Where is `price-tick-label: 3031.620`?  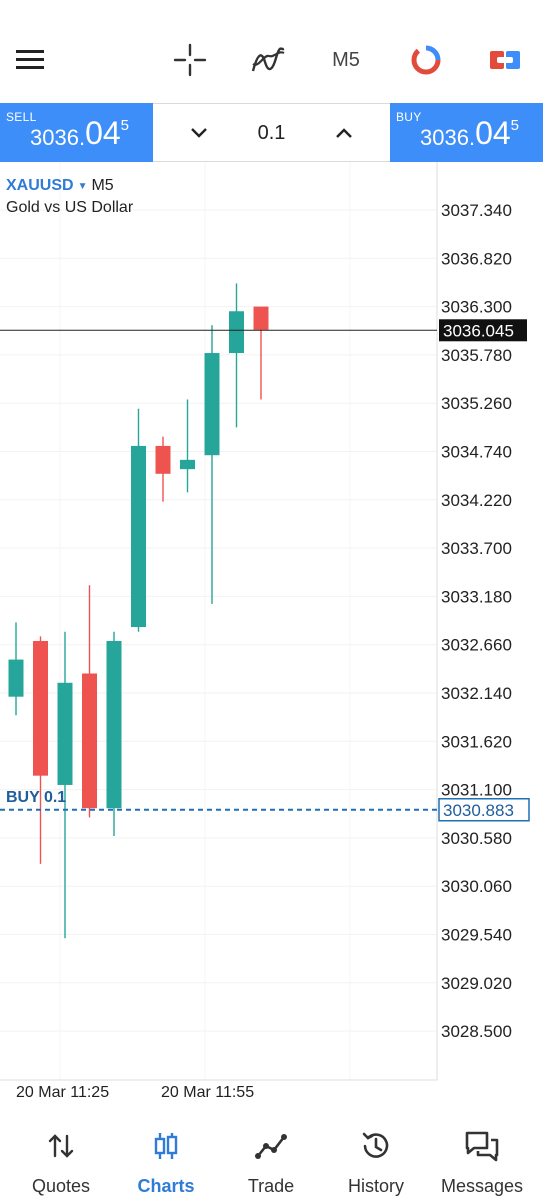 price-tick-label: 3031.620 is located at coordinates (476, 741).